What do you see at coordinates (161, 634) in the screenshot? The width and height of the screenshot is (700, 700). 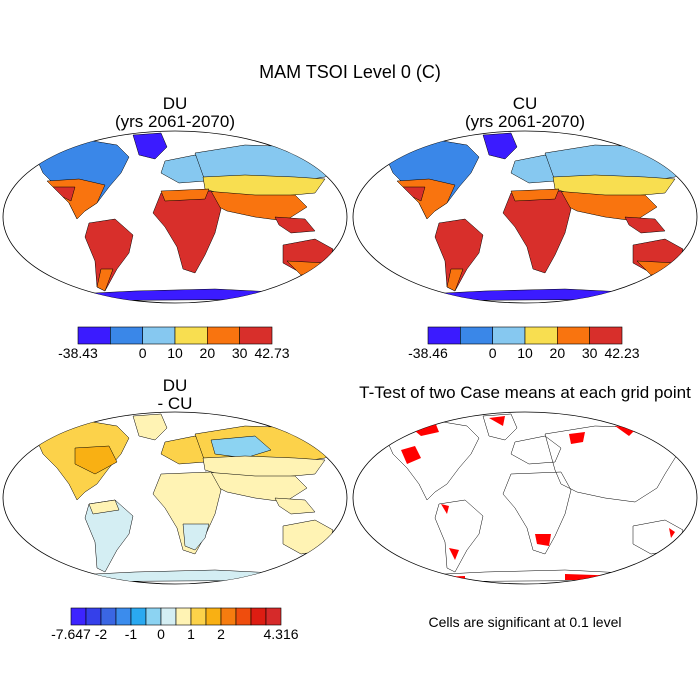 I see `diff-bar-label: 0` at bounding box center [161, 634].